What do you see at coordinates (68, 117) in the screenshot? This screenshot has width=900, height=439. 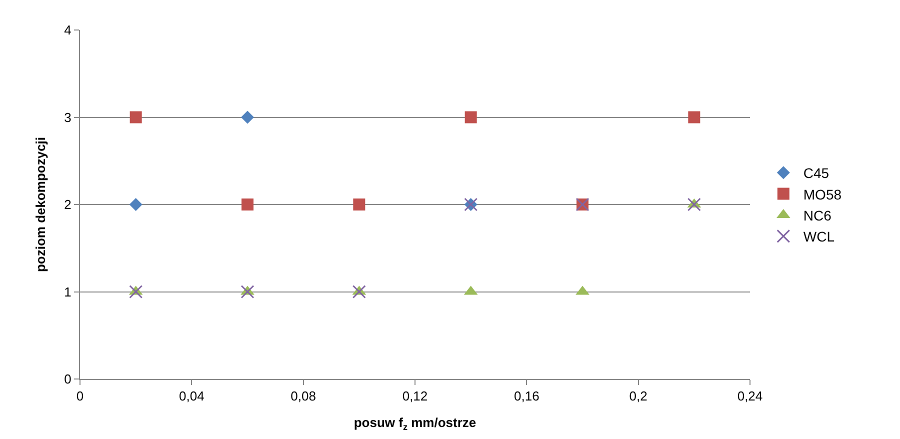 I see `y-tick-label: 3` at bounding box center [68, 117].